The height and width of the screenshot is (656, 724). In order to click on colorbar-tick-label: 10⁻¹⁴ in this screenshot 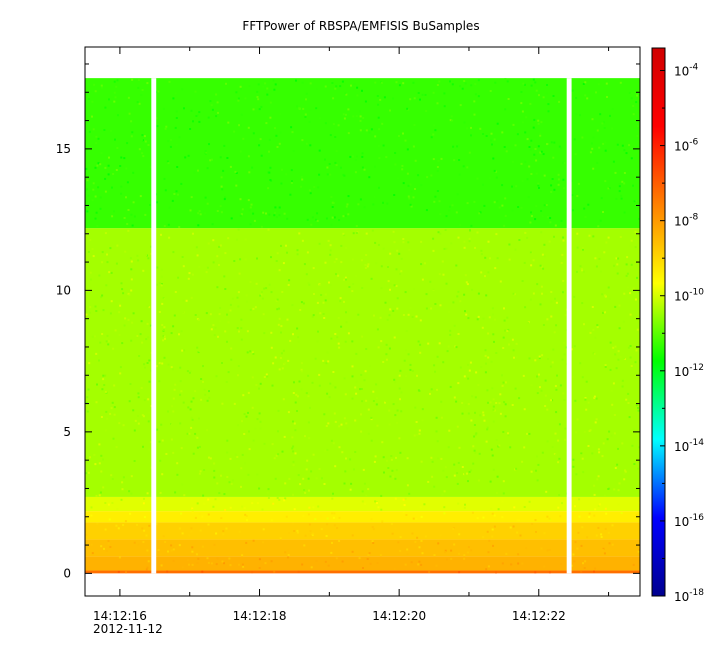, I will do `click(689, 446)`.